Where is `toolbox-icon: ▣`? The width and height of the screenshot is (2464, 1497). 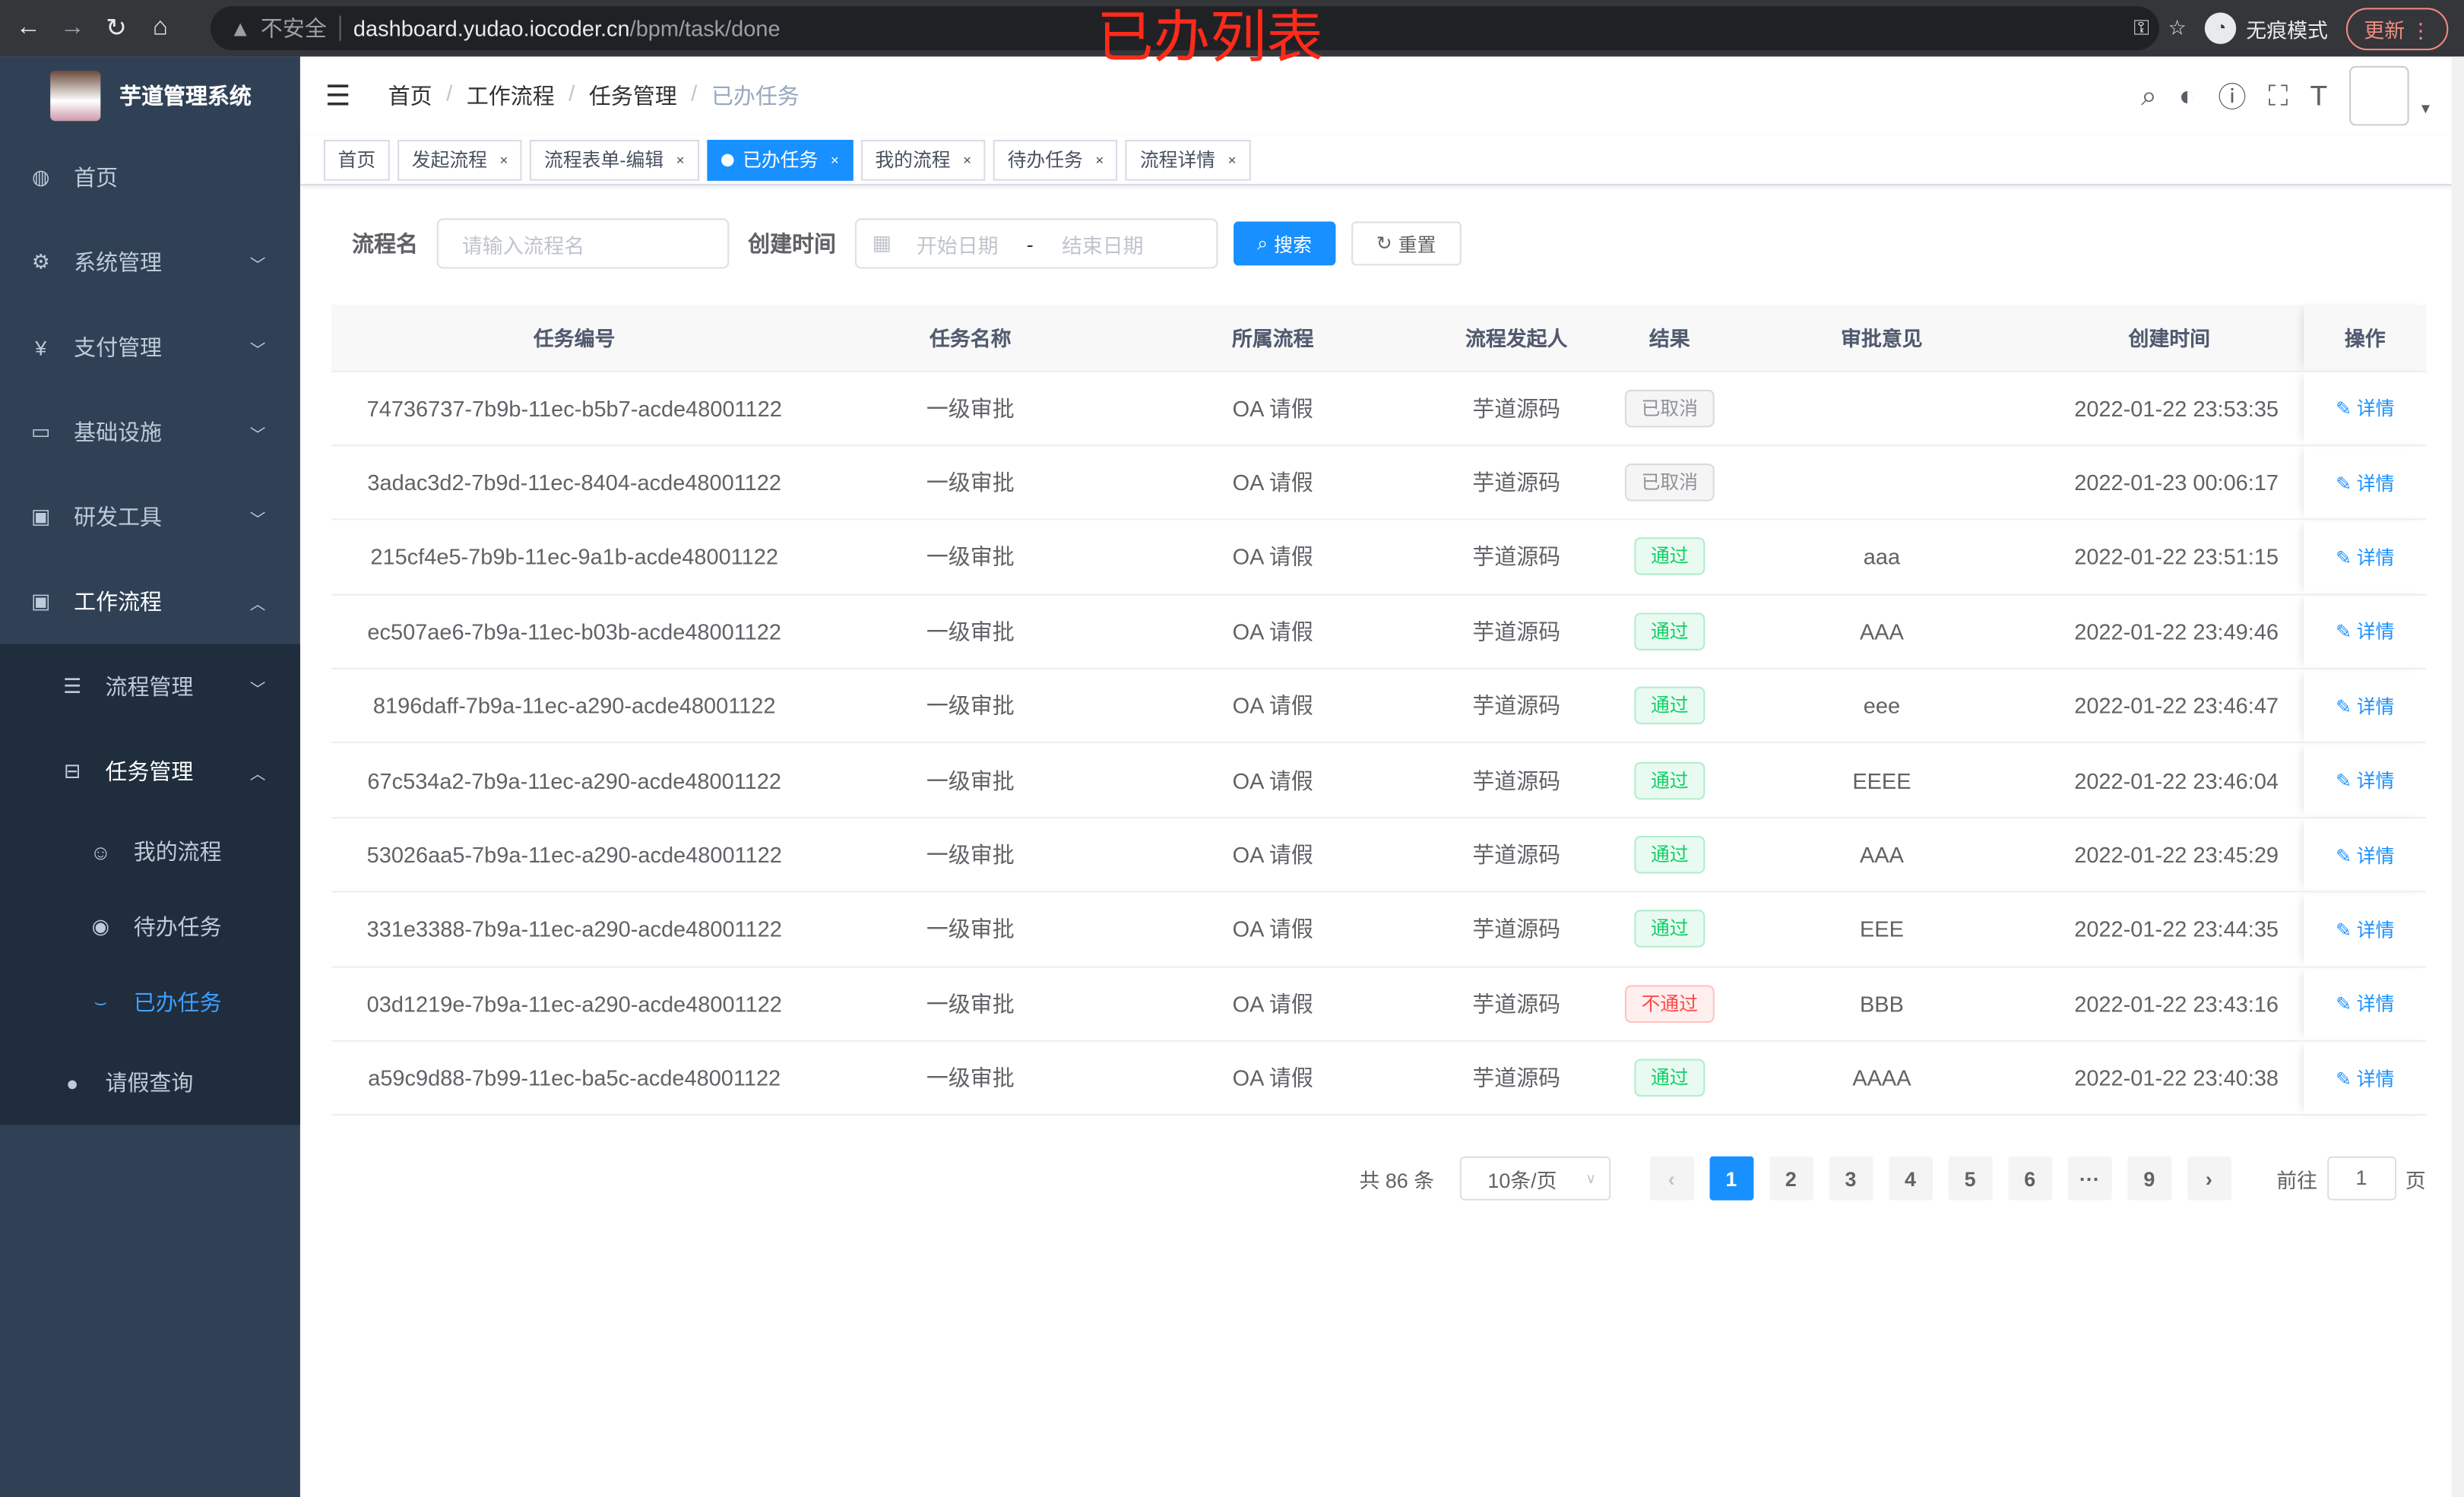
toolbox-icon: ▣ is located at coordinates (41, 516).